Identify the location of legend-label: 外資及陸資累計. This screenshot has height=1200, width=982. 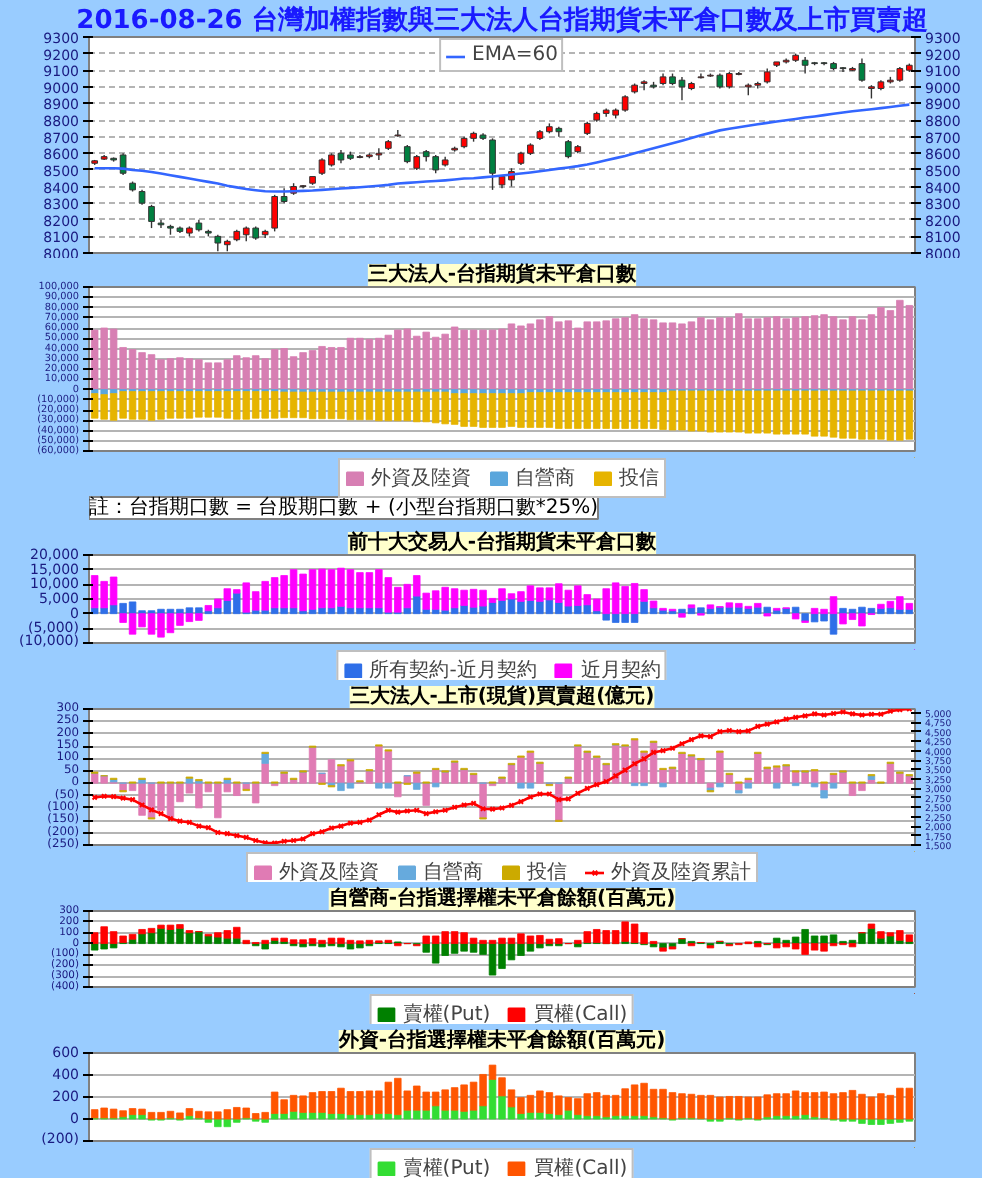
(681, 872).